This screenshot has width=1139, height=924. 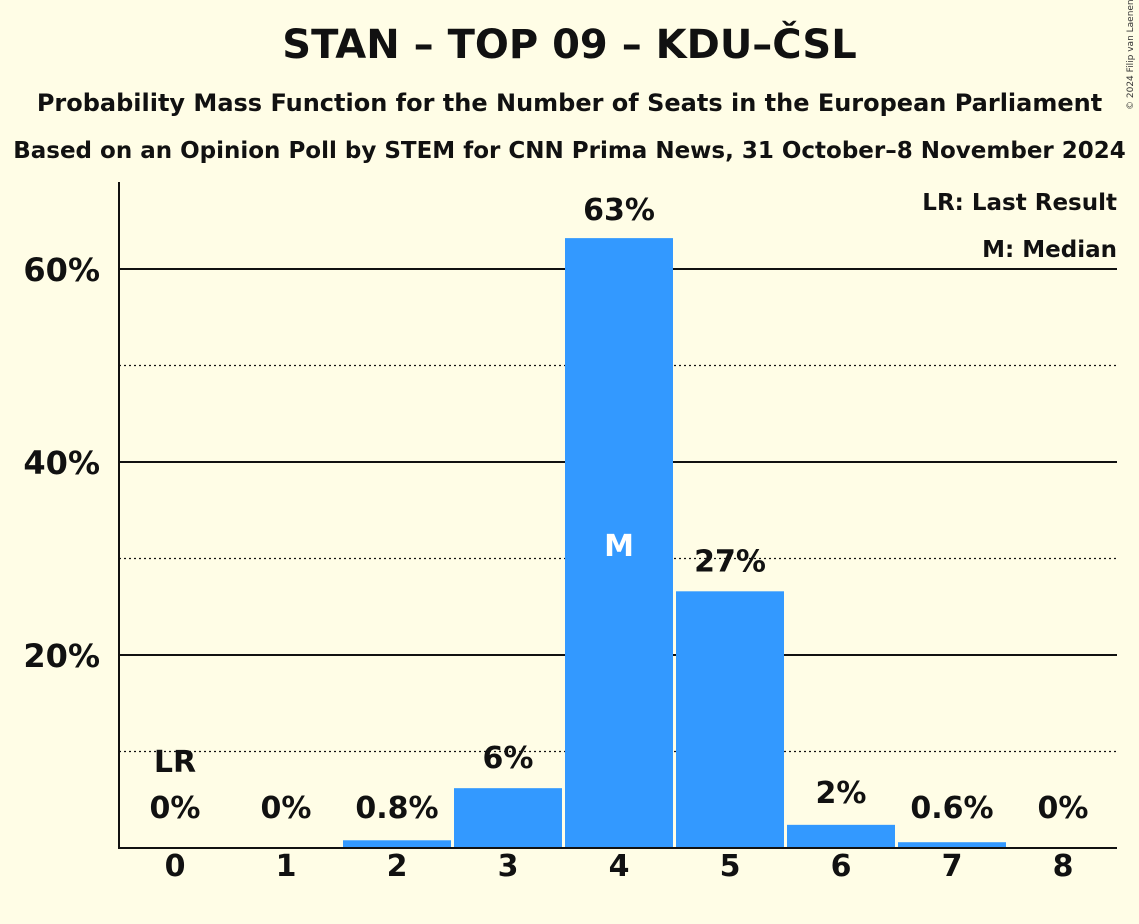 I want to click on y-tick-label: 60%, so click(x=61, y=270).